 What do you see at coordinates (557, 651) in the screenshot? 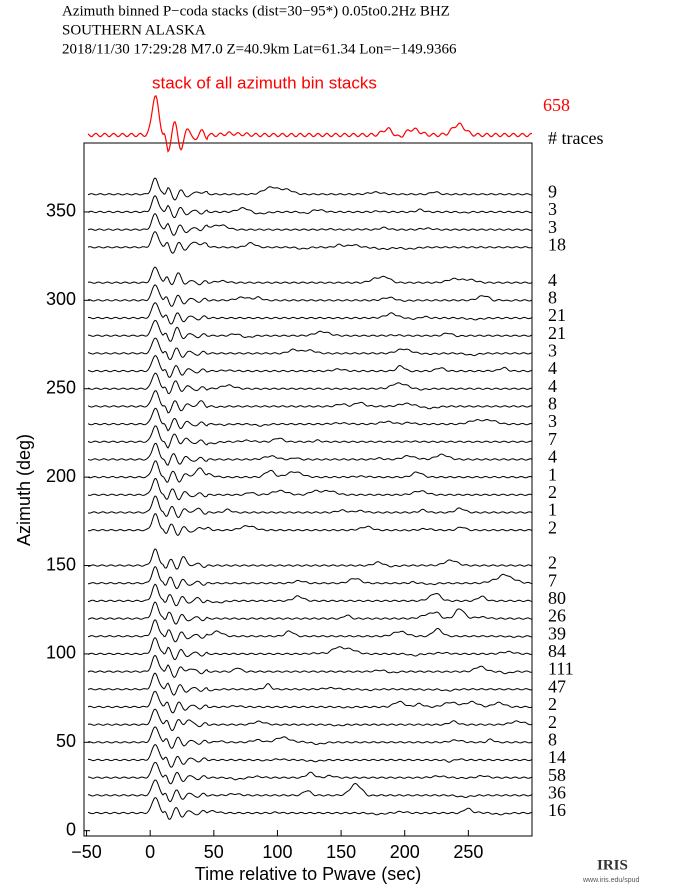
I see `trace-count: 84` at bounding box center [557, 651].